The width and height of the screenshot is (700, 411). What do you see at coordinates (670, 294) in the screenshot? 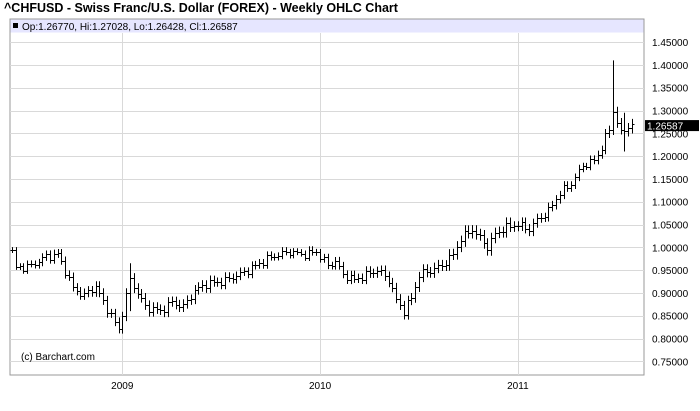
I see `y-tick-label: 0.90000` at bounding box center [670, 294].